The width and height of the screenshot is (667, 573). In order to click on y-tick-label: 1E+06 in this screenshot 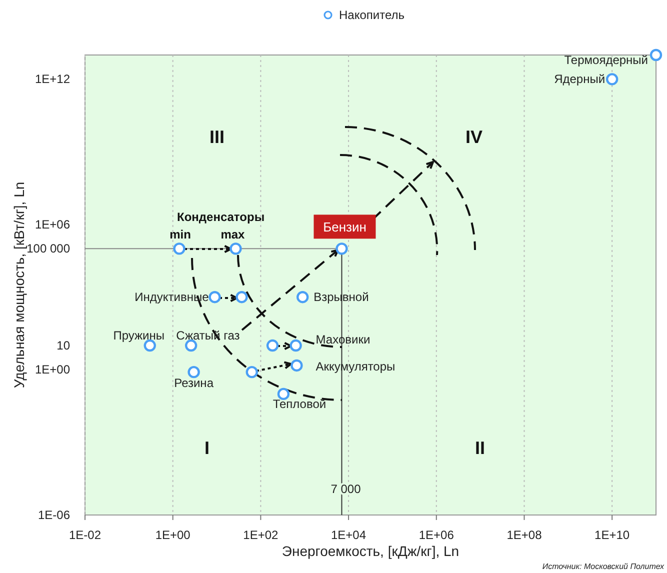, I will do `click(52, 224)`.